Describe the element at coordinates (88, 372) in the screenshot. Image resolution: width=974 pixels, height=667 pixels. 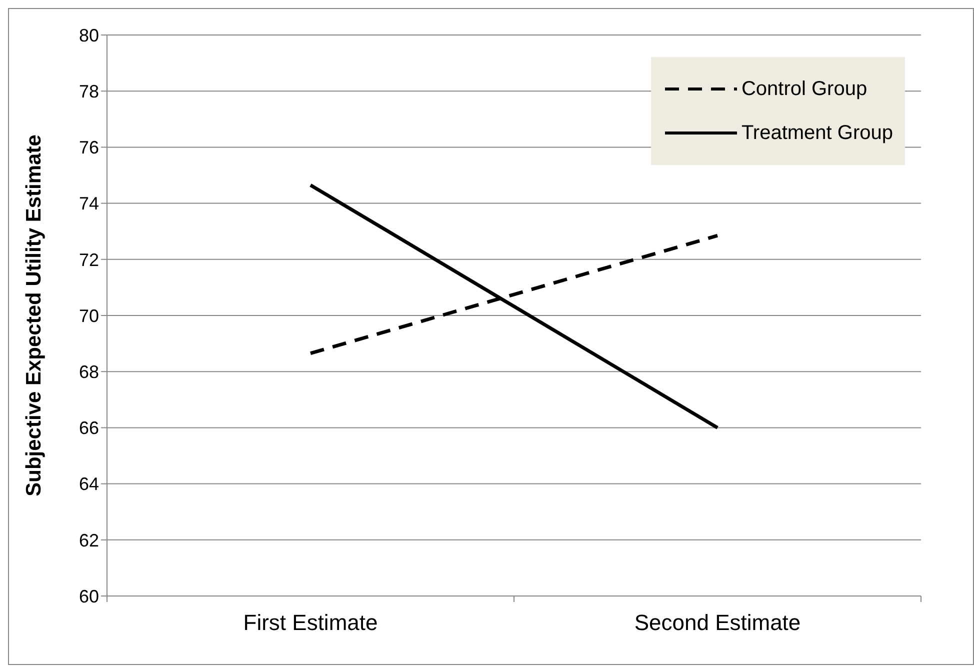
I see `y-tick-label: 68` at that location.